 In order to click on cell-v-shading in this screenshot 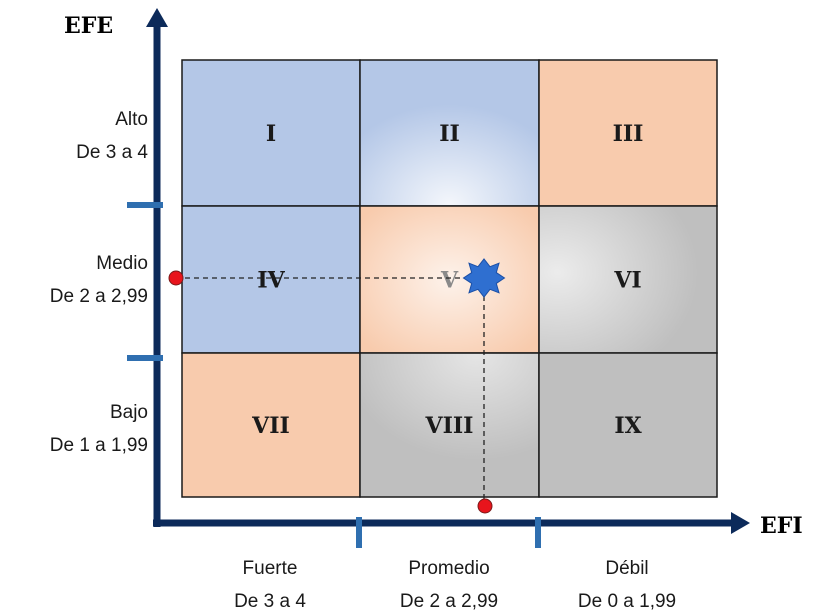, I will do `click(449, 279)`.